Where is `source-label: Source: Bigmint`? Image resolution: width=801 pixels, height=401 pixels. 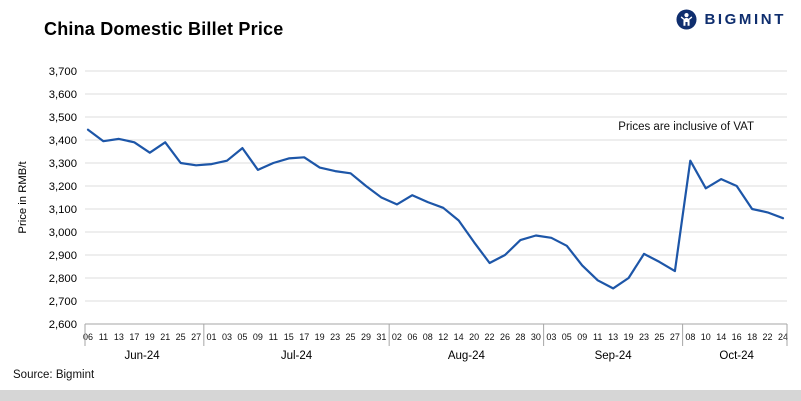 source-label: Source: Bigmint is located at coordinates (54, 375).